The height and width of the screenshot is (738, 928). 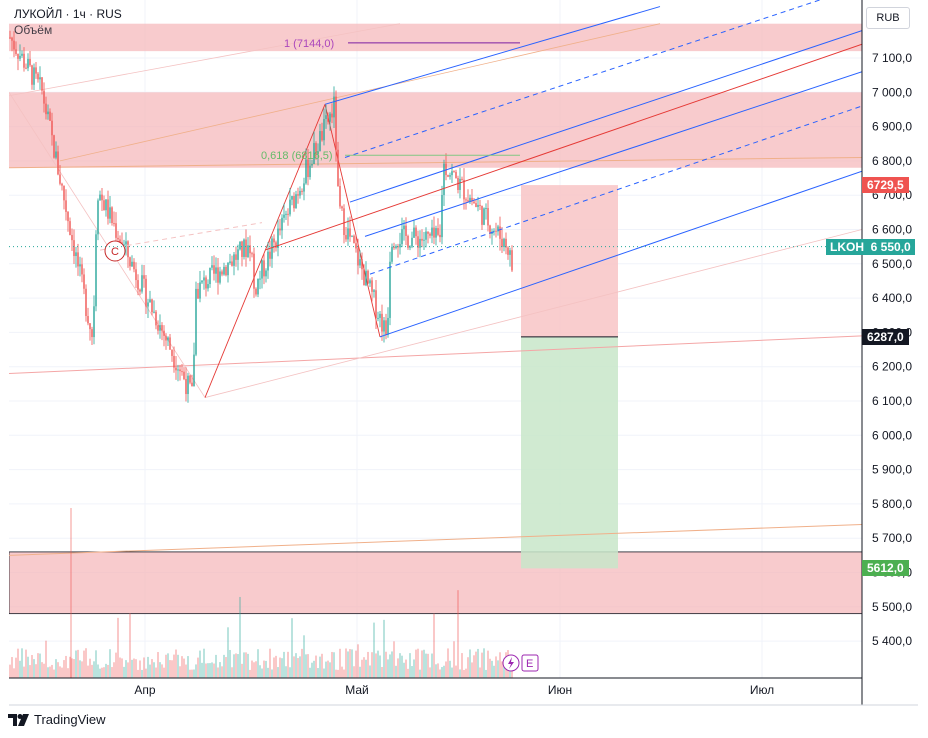 I want to click on lightning-glyph, so click(x=511, y=663).